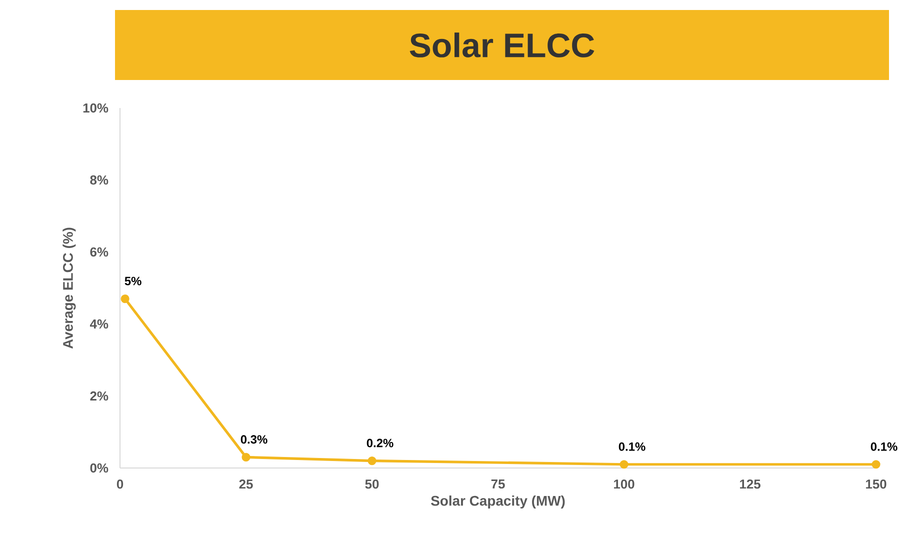 Image resolution: width=899 pixels, height=551 pixels. Describe the element at coordinates (120, 484) in the screenshot. I see `x-tick-label: 0` at that location.